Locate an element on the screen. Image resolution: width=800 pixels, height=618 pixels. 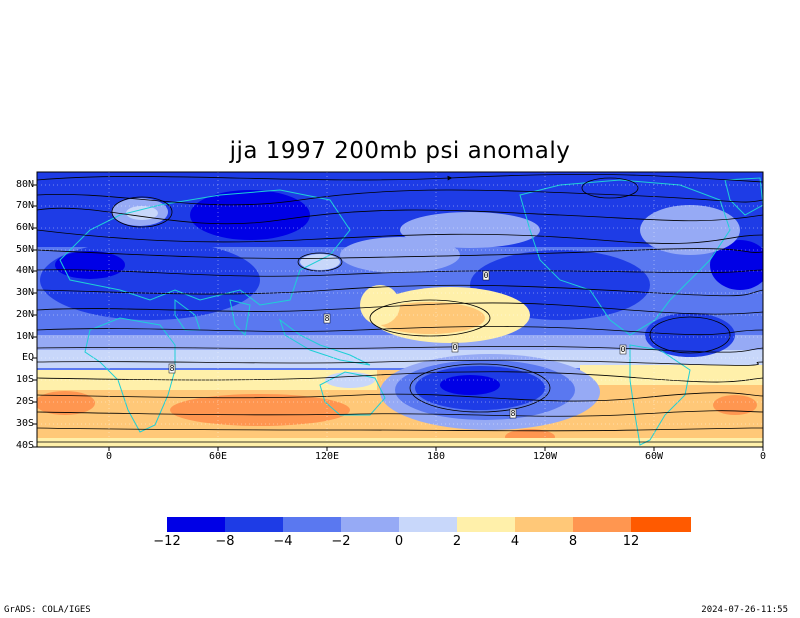
colorbar-label: 8 is located at coordinates (573, 541).